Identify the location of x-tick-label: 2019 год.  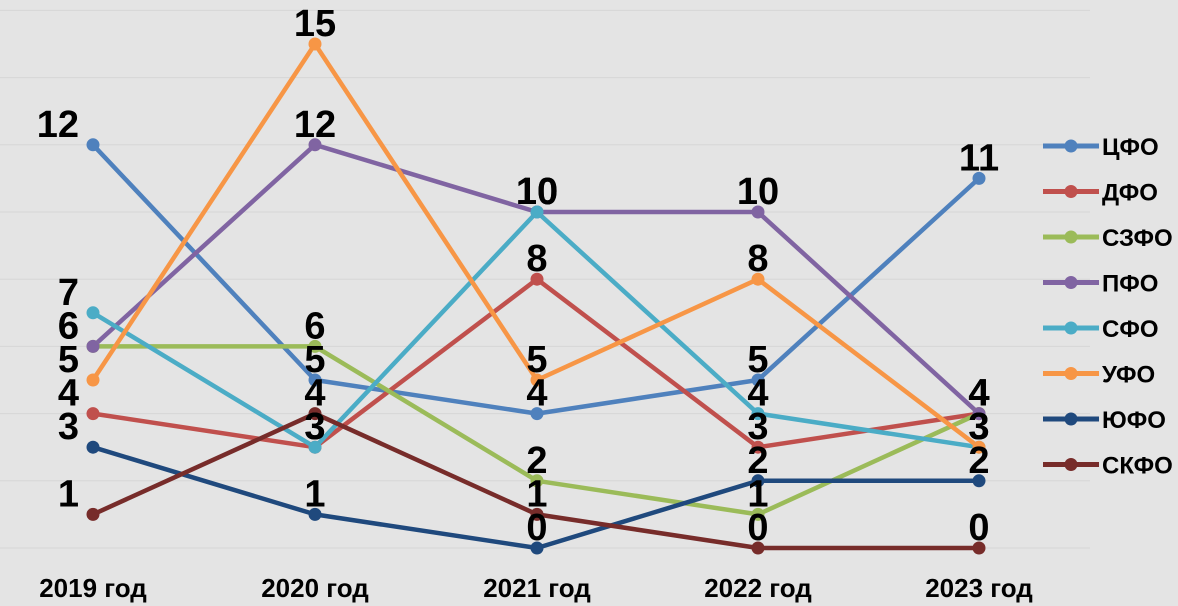
(93, 588).